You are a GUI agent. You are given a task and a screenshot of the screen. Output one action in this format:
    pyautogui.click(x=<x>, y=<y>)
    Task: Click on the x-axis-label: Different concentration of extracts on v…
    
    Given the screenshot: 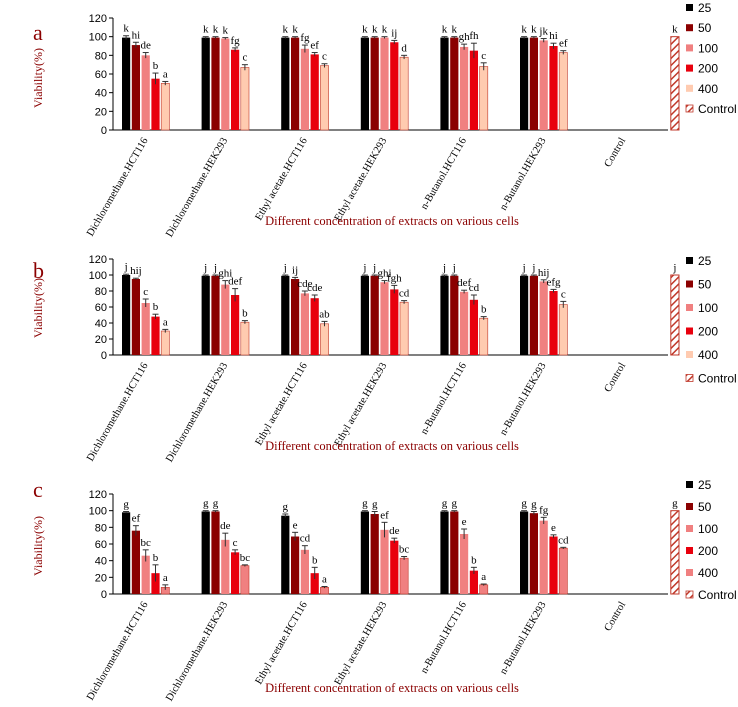 What is the action you would take?
    pyautogui.click(x=392, y=221)
    